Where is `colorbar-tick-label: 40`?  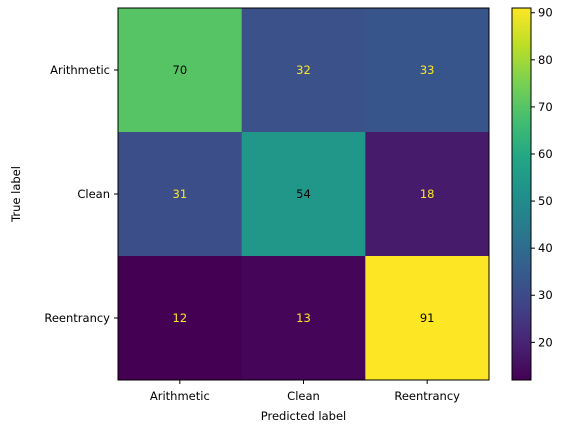 colorbar-tick-label: 40 is located at coordinates (545, 248).